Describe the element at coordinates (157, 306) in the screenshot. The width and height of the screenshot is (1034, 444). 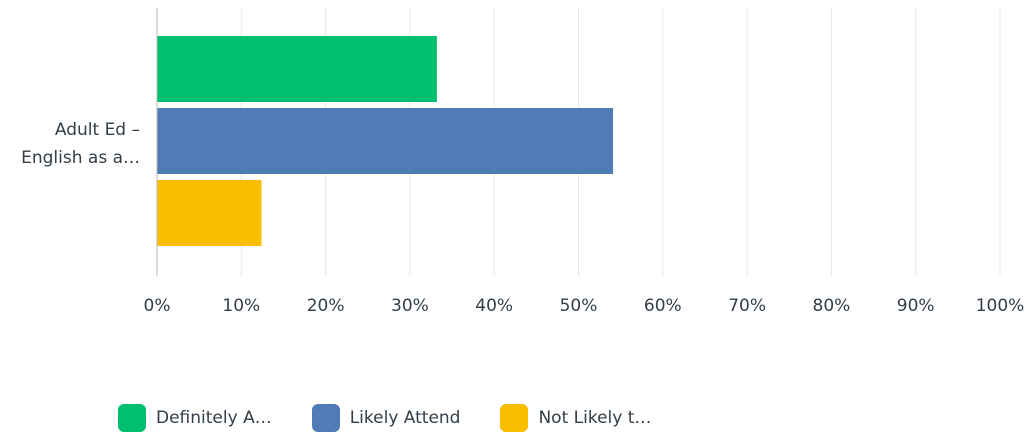
I see `x-tick-label: 0%` at that location.